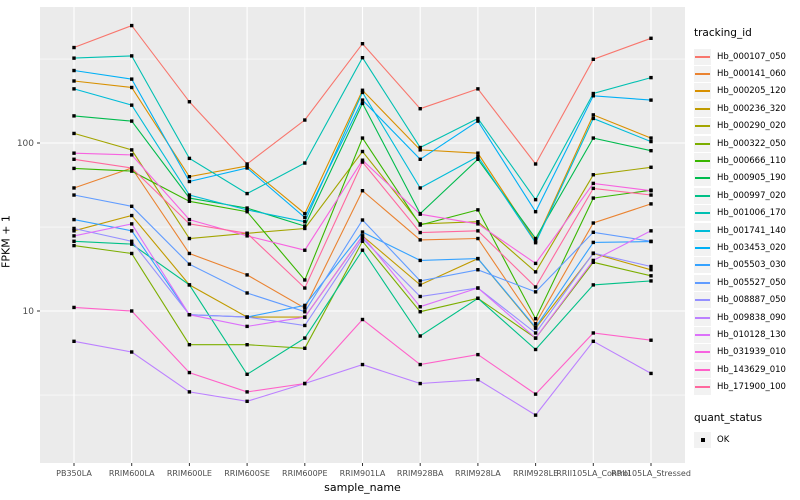 This screenshot has height=500, width=800. I want to click on legend-item-Hb_000205_120: Hb_000205_120, so click(747, 91).